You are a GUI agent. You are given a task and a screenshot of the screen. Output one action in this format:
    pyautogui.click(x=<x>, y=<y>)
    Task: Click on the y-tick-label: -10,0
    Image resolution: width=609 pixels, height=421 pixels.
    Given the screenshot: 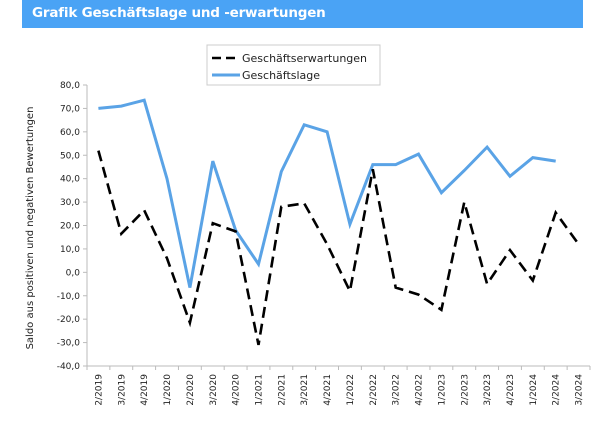 What is the action you would take?
    pyautogui.click(x=69, y=297)
    